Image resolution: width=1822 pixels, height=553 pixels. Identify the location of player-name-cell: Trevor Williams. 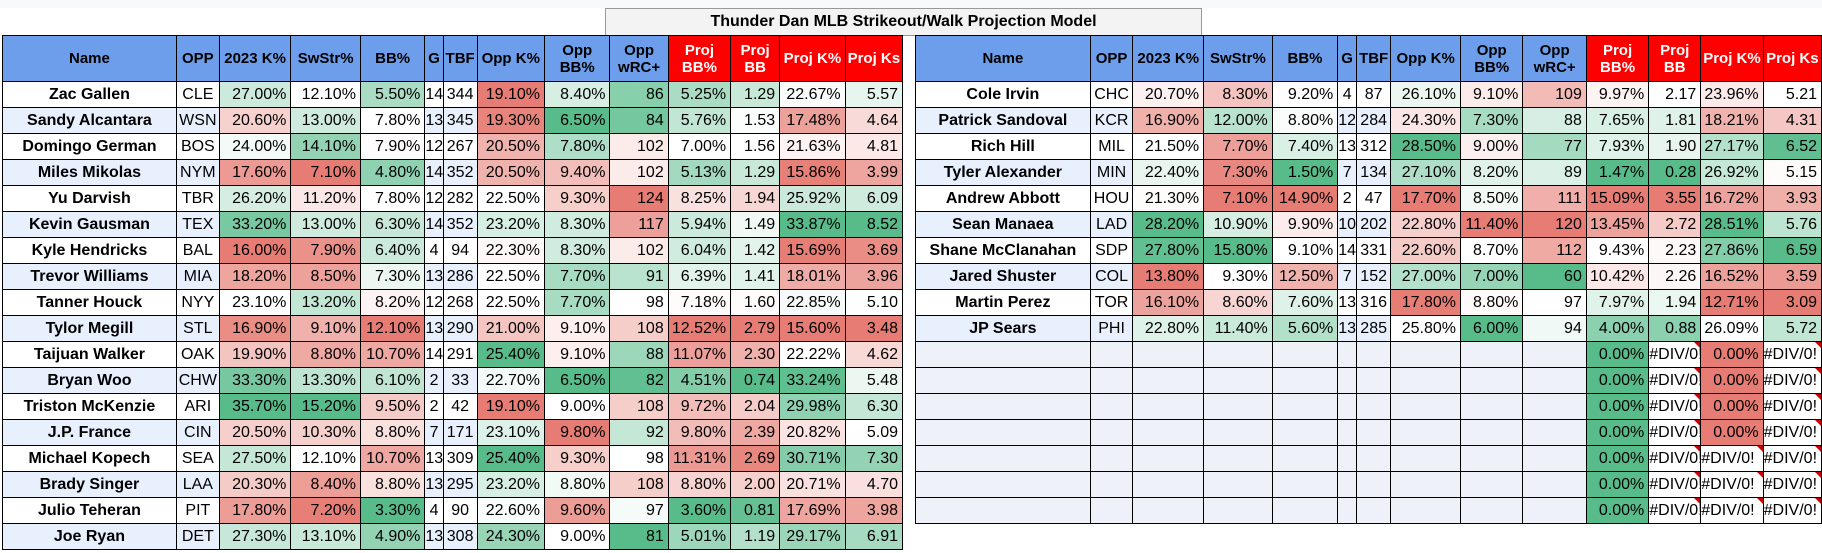
(89, 276).